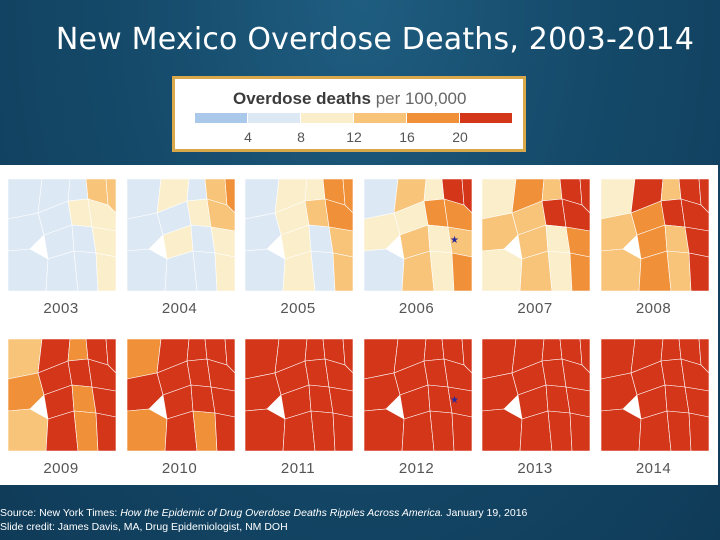 Image resolution: width=720 pixels, height=540 pixels. I want to click on legend-unit: per 100,000, so click(421, 98).